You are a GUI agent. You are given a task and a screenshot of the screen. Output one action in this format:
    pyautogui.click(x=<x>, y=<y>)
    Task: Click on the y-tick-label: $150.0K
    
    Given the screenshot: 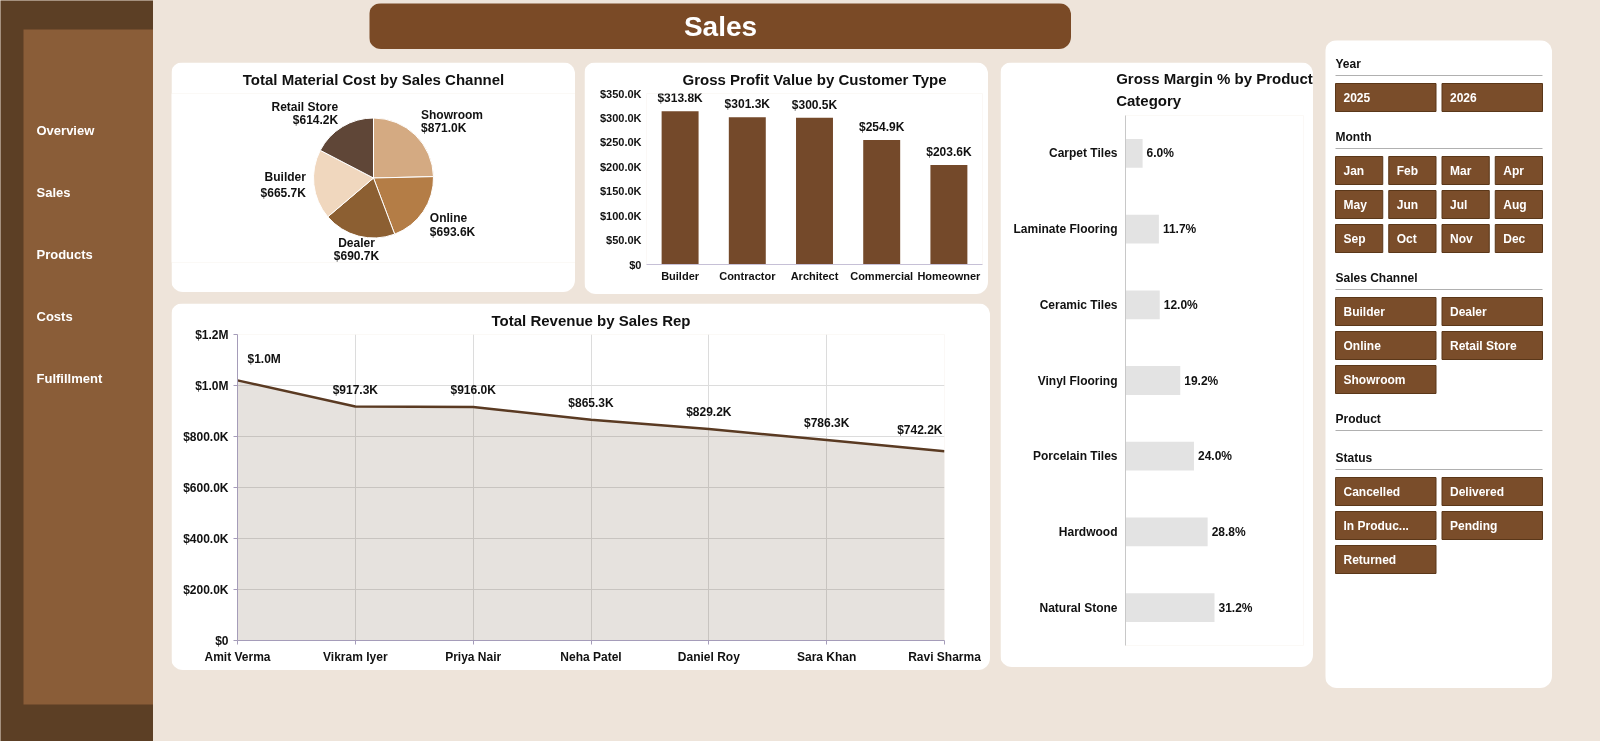 What is the action you would take?
    pyautogui.click(x=620, y=191)
    